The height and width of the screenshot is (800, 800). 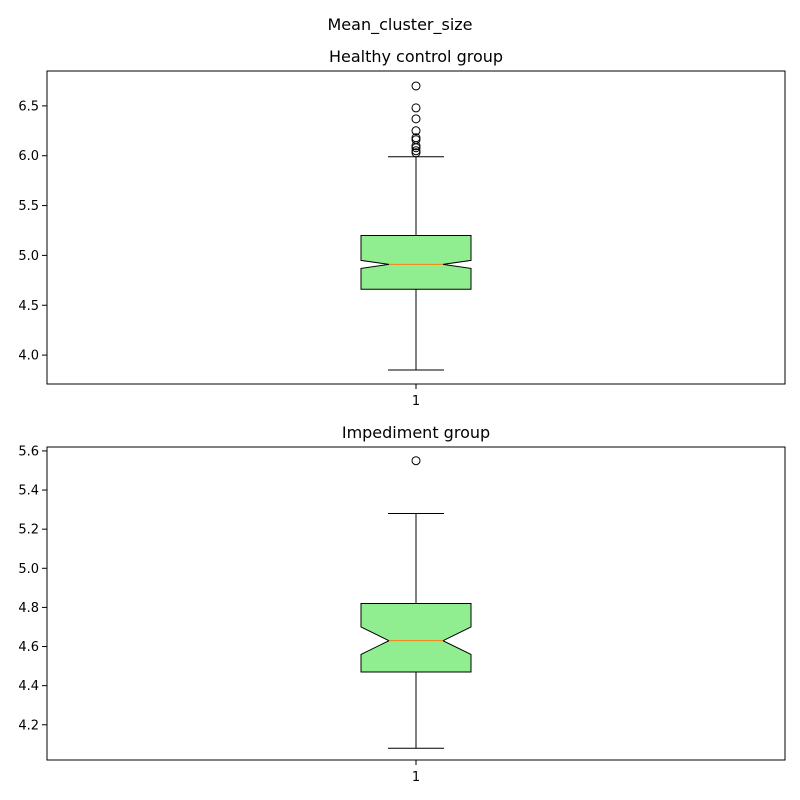 What do you see at coordinates (28, 491) in the screenshot?
I see `y-tick-label: 5.4` at bounding box center [28, 491].